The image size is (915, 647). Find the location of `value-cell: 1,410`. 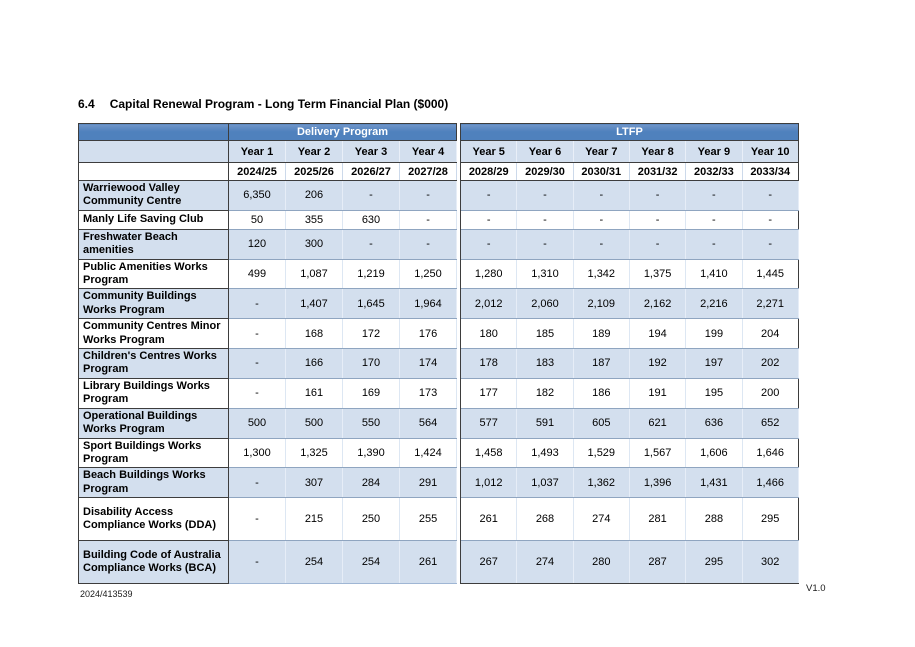

value-cell: 1,410 is located at coordinates (714, 274).